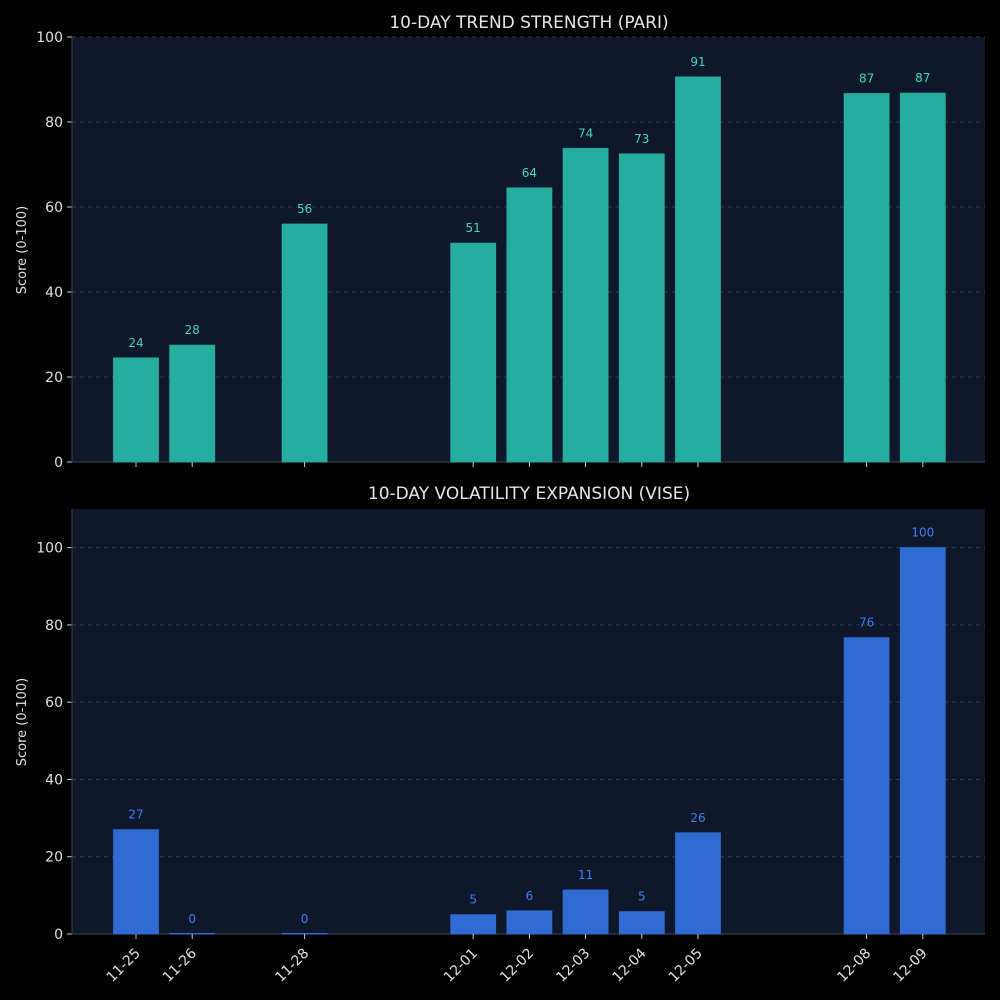 This screenshot has height=1000, width=1000. Describe the element at coordinates (54, 378) in the screenshot. I see `trend-y-tick-label: 20` at that location.